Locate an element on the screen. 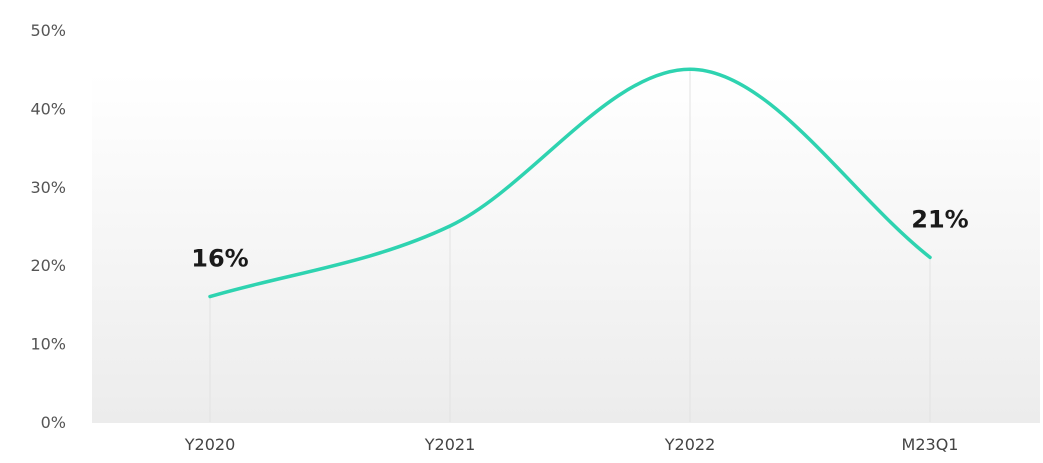  y-tick-label: 20% is located at coordinates (48, 265).